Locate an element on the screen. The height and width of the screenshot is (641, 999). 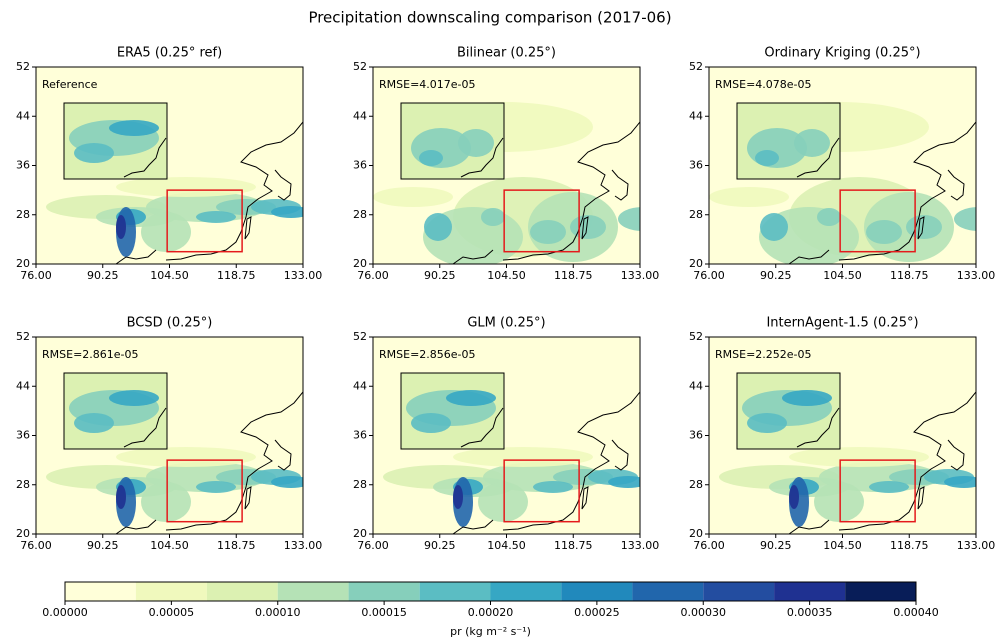
annotation: RMSE=2.252e-05 is located at coordinates (763, 354).